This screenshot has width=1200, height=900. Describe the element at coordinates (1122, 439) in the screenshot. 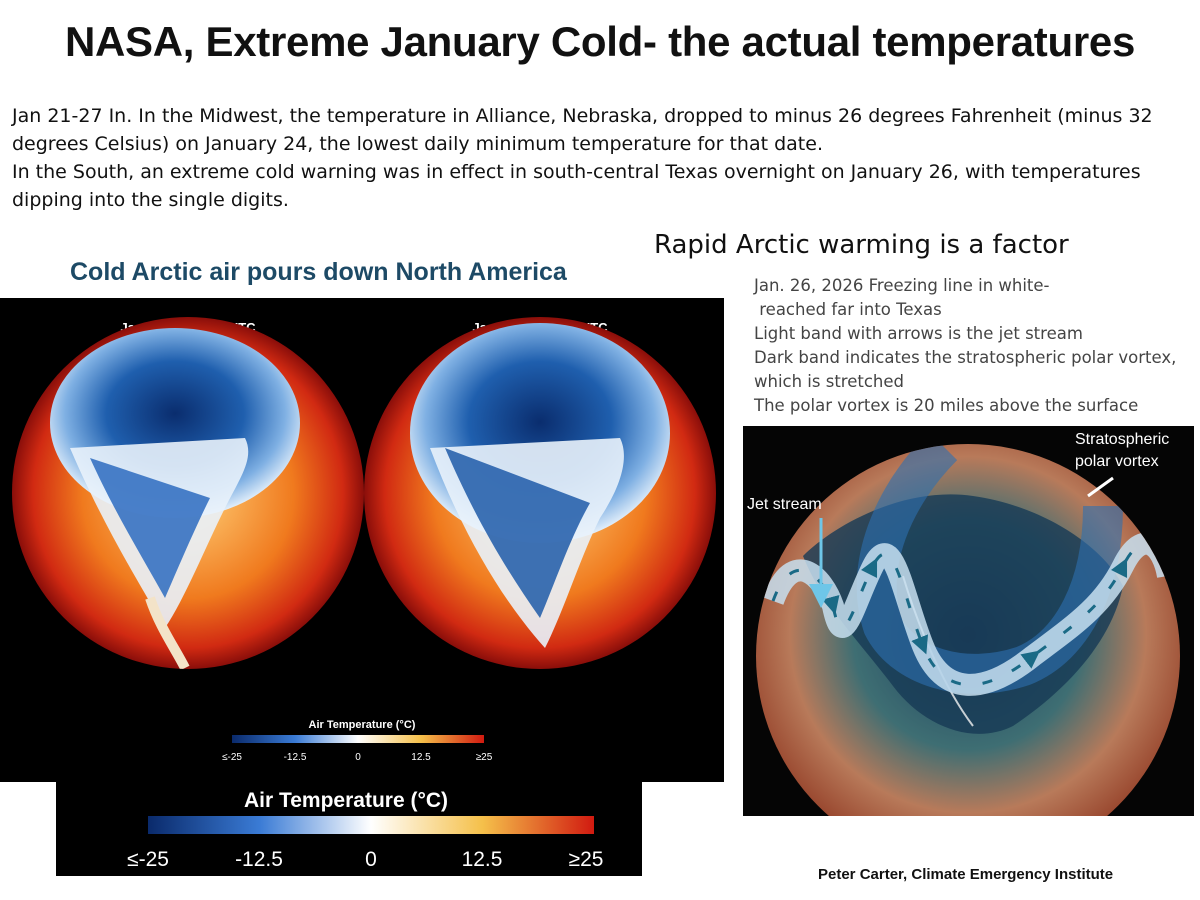

I see `vortex-label-line1: Stratospheric` at that location.